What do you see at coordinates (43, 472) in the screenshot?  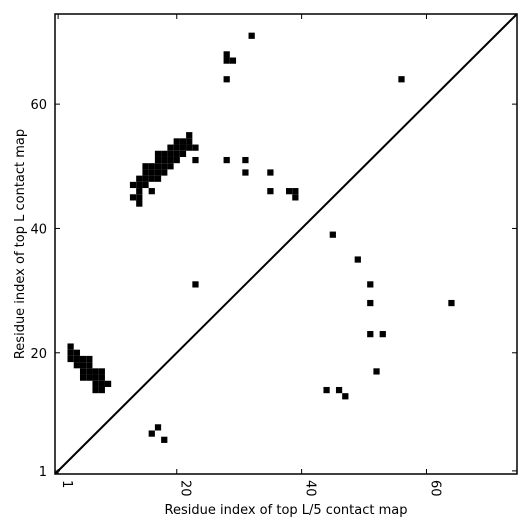 I see `y-tick-label: 1` at bounding box center [43, 472].